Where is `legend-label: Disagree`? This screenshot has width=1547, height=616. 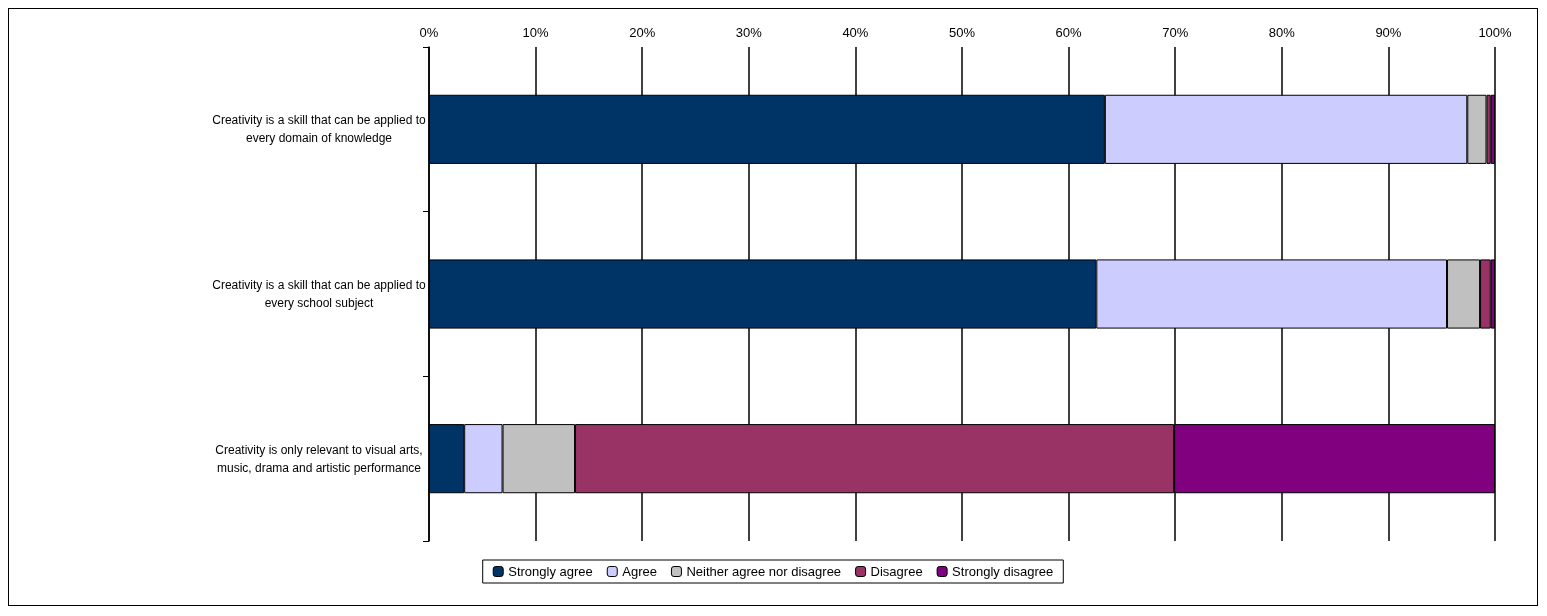 legend-label: Disagree is located at coordinates (896, 571).